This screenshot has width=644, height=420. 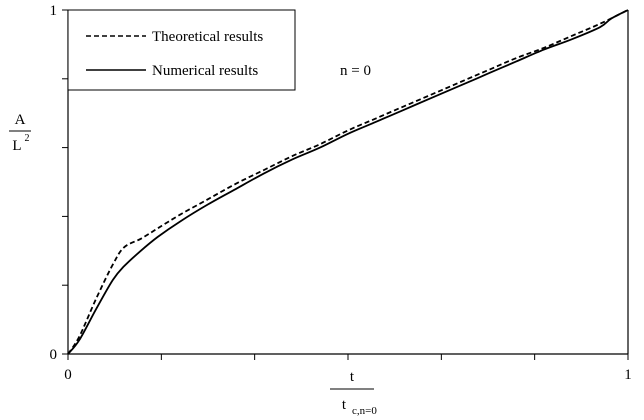 I want to click on legend-box, so click(x=181, y=50).